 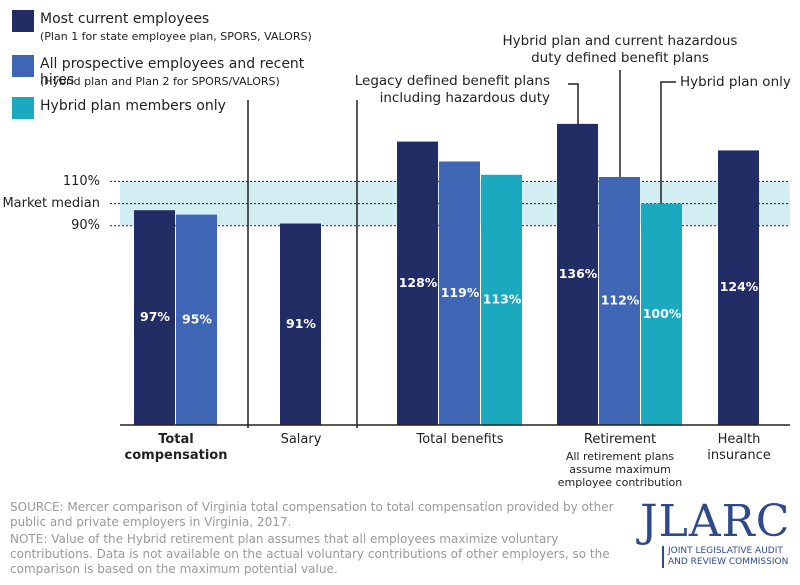 I want to click on value-label: 136%, so click(x=578, y=273).